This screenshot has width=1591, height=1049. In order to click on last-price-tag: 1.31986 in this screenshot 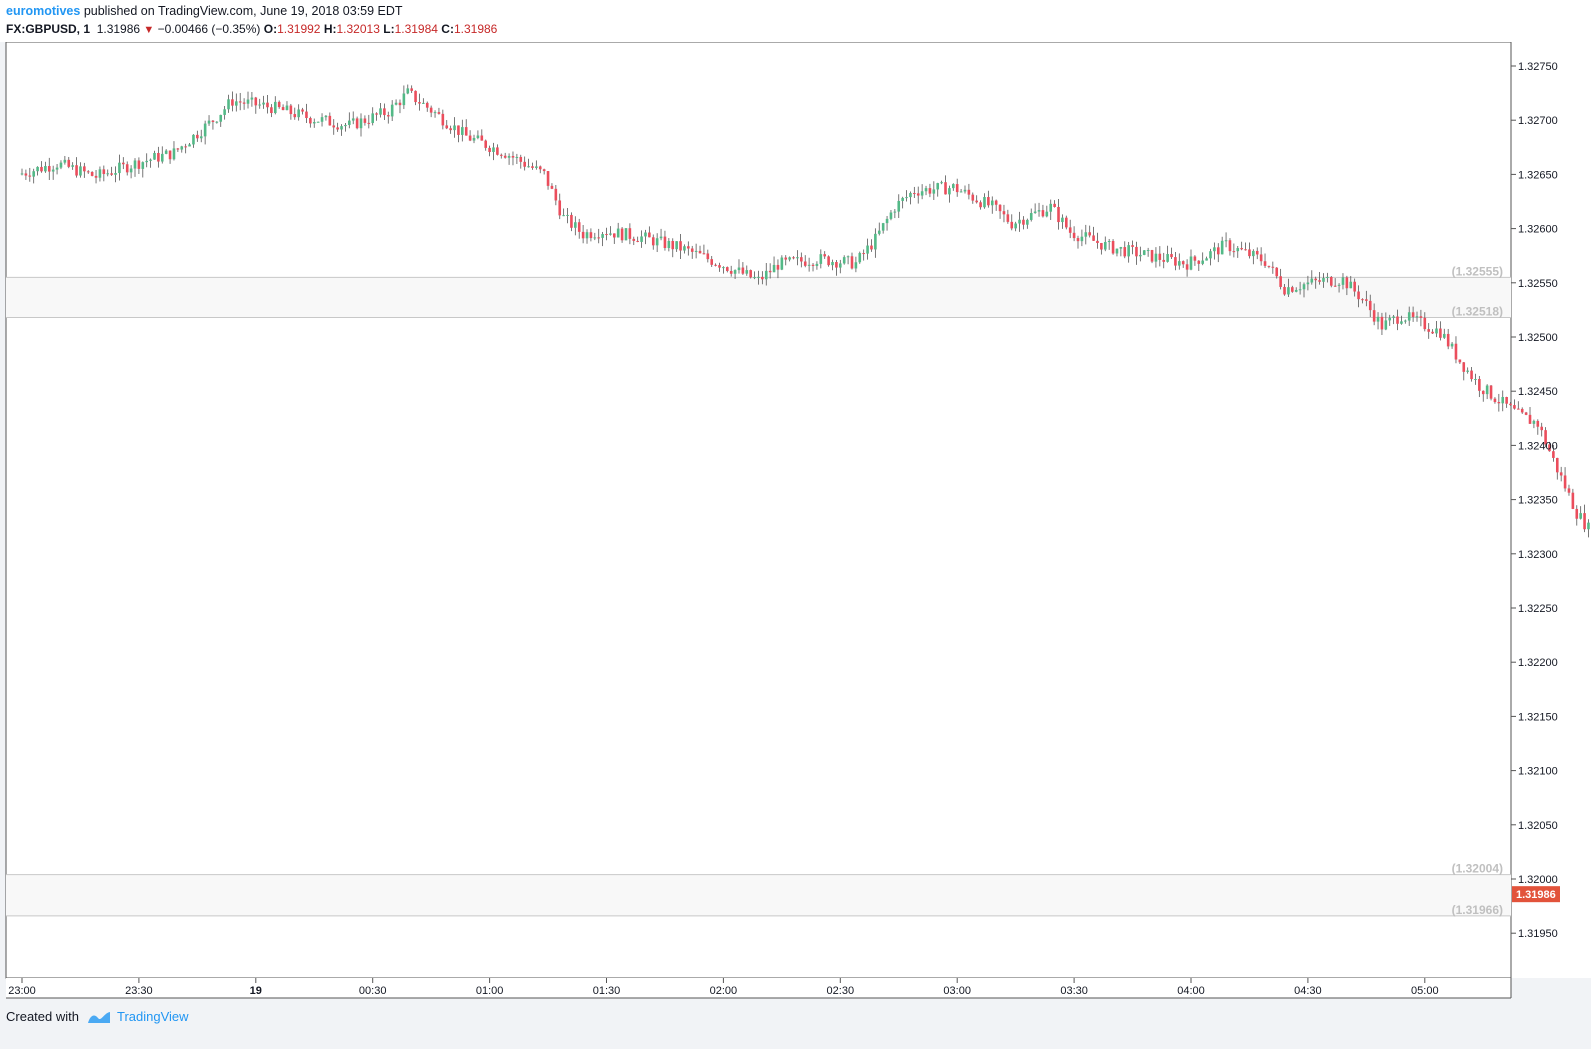, I will do `click(1536, 894)`.